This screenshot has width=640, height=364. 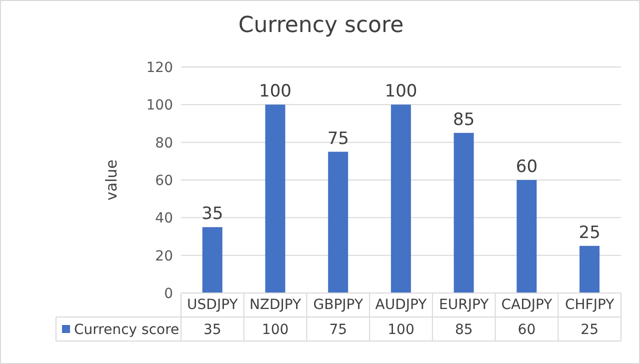 What do you see at coordinates (213, 214) in the screenshot?
I see `annotation: 35` at bounding box center [213, 214].